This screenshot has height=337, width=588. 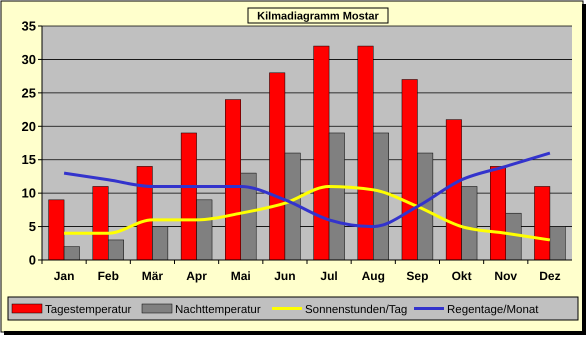 I want to click on x-tick-label: Apr, so click(x=197, y=276).